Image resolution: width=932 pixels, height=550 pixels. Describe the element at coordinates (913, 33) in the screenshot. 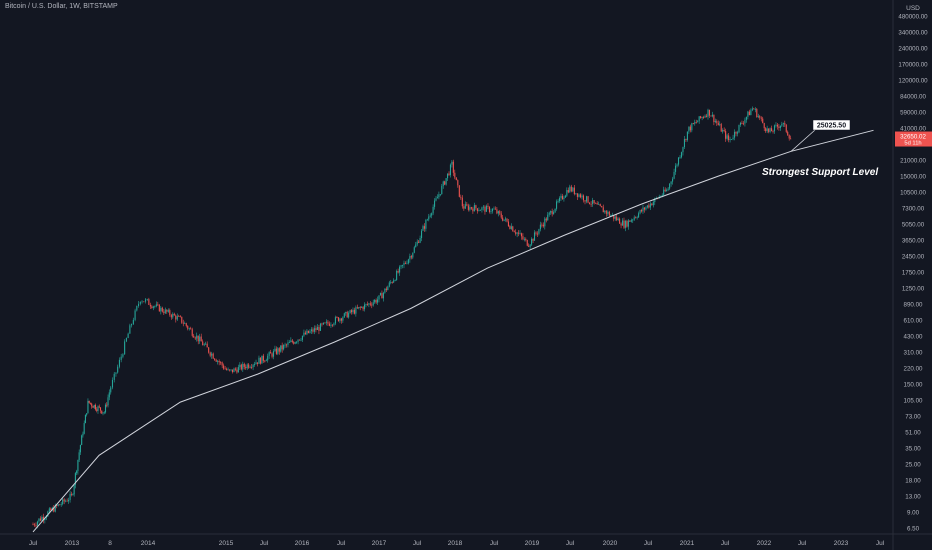

I see `price-tick-label: 340000.00` at that location.